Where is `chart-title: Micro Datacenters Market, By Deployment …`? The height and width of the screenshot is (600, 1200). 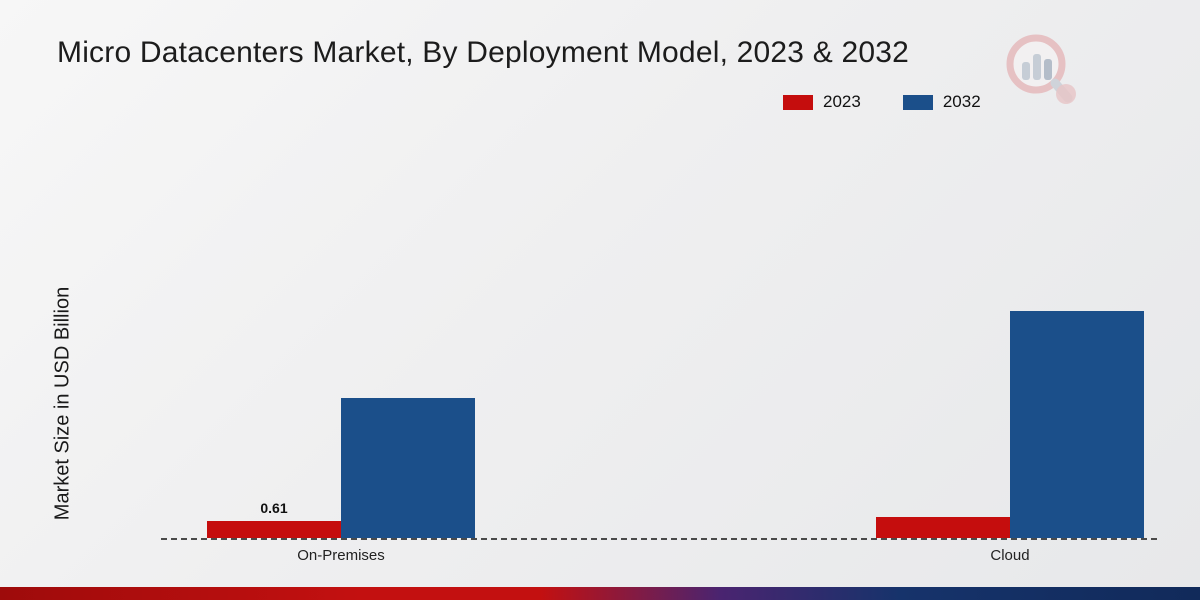 chart-title: Micro Datacenters Market, By Deployment … is located at coordinates (483, 52).